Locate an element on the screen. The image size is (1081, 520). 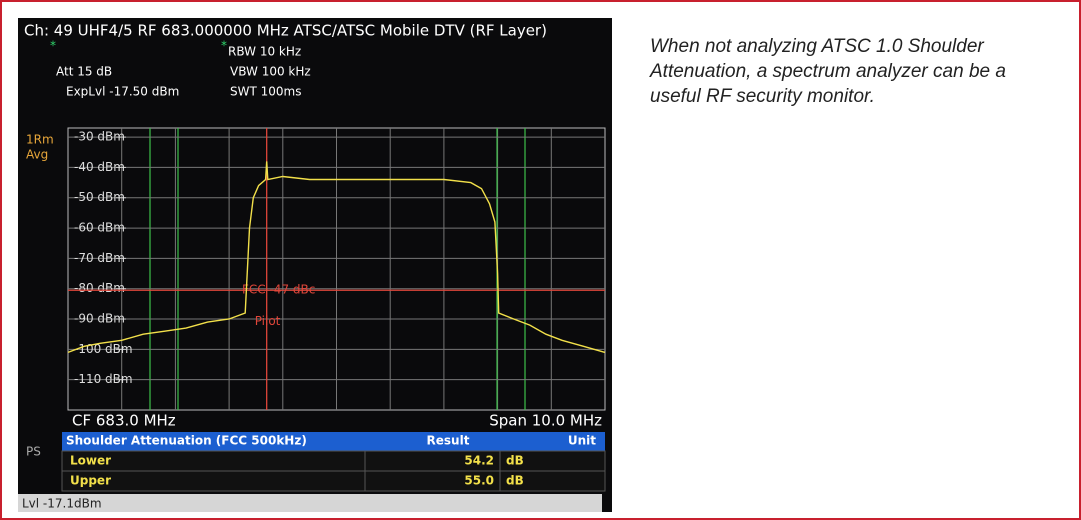
center-freq: CF 683.0 MHz is located at coordinates (124, 421).